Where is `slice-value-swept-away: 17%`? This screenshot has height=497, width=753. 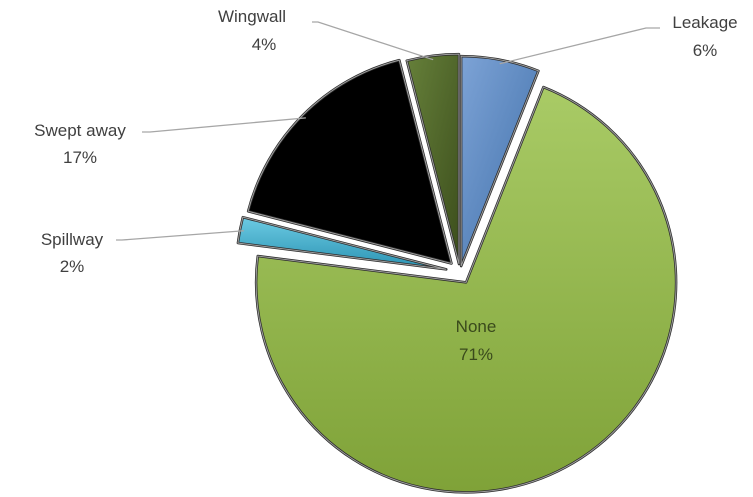
slice-value-swept-away: 17% is located at coordinates (80, 157).